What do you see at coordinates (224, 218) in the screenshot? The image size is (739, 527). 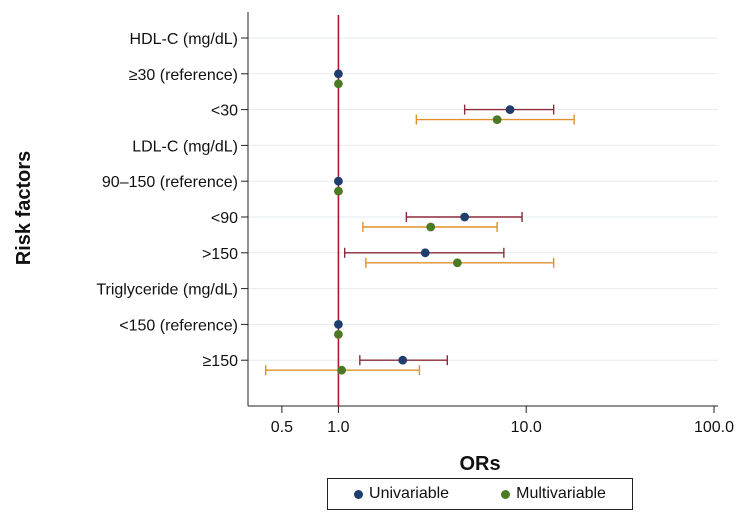 I see `y-tick-label-5: <90` at bounding box center [224, 218].